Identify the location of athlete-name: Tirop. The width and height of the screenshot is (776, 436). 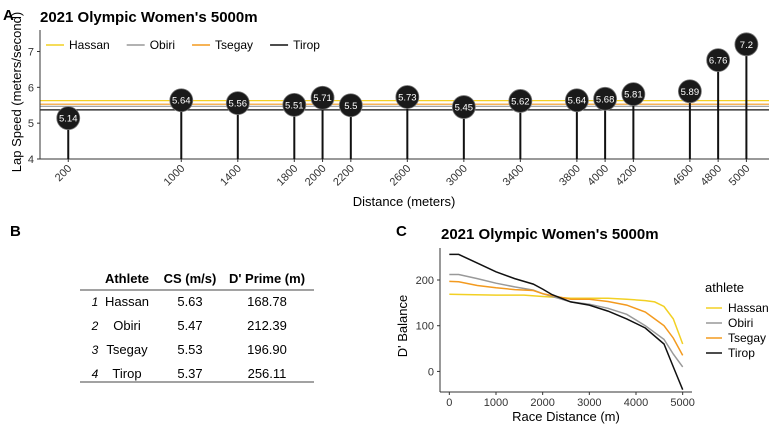
(126, 373).